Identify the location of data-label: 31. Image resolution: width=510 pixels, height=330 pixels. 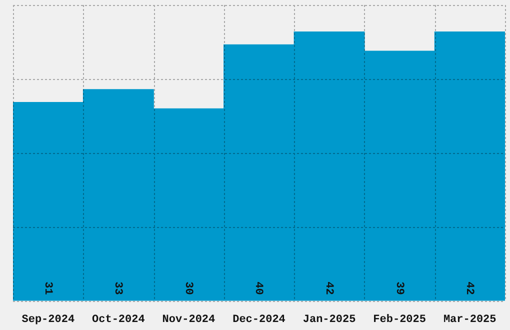
(47, 289).